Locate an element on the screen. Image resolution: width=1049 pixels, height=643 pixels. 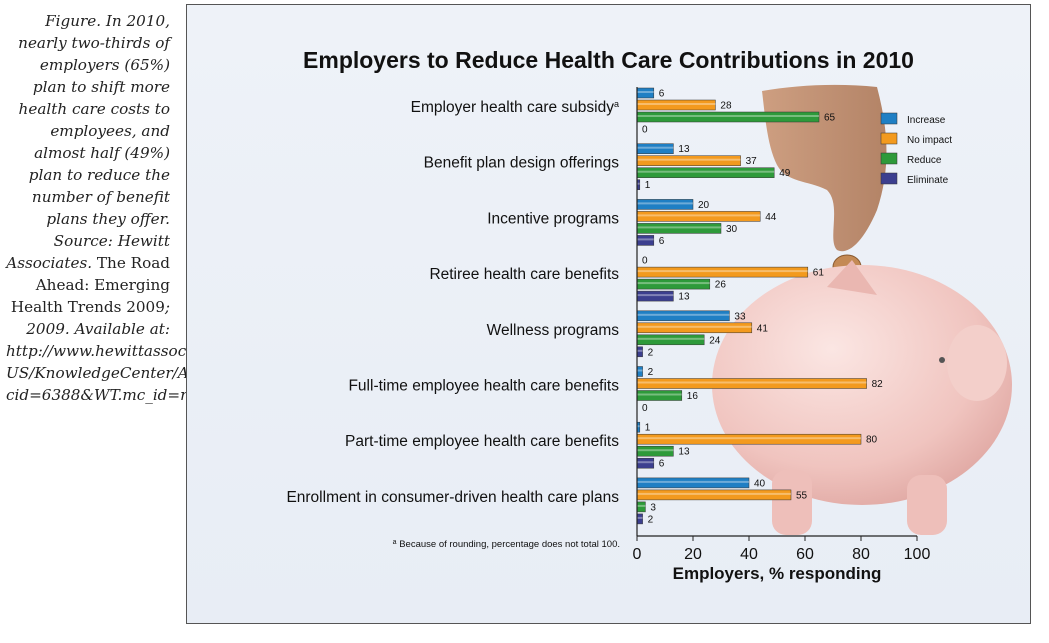
data-label: 30 is located at coordinates (732, 229).